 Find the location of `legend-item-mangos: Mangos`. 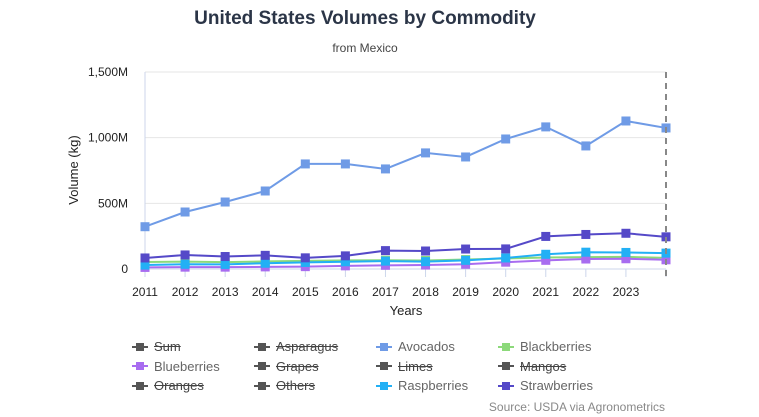

legend-item-mangos: Mangos is located at coordinates (532, 366).